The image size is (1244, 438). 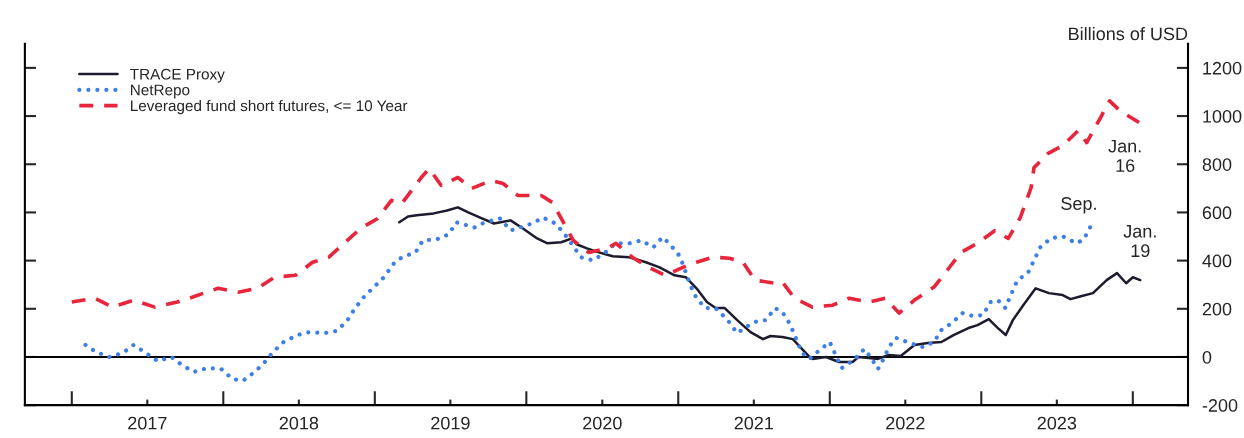 I want to click on y-axis-title: Billions of USD, so click(x=1128, y=33).